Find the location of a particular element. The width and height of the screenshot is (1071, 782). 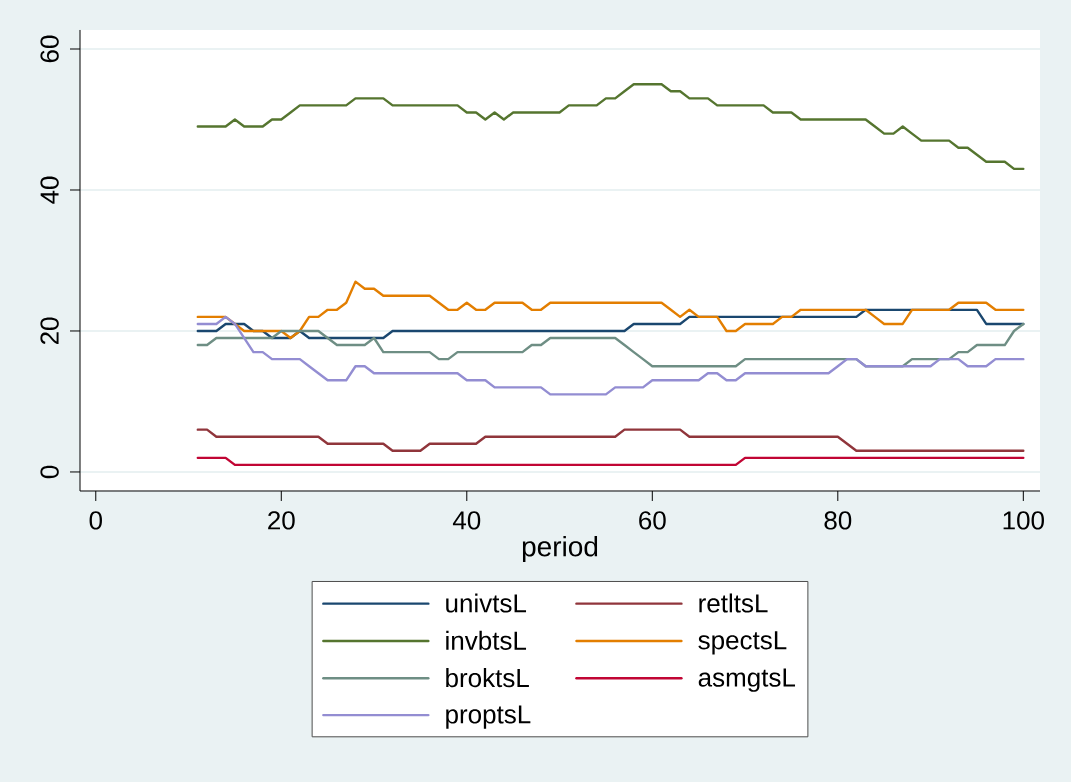

x-tick-label: 80 is located at coordinates (838, 520).